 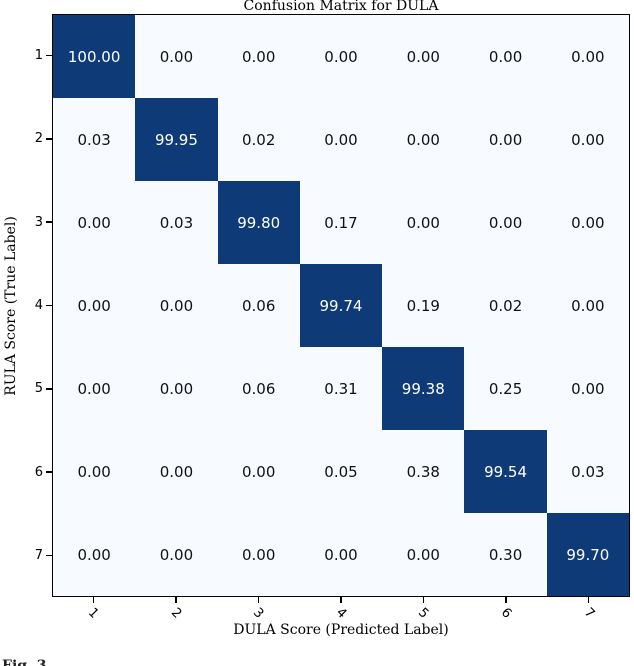 What do you see at coordinates (38, 222) in the screenshot?
I see `y-tick-label: 3` at bounding box center [38, 222].